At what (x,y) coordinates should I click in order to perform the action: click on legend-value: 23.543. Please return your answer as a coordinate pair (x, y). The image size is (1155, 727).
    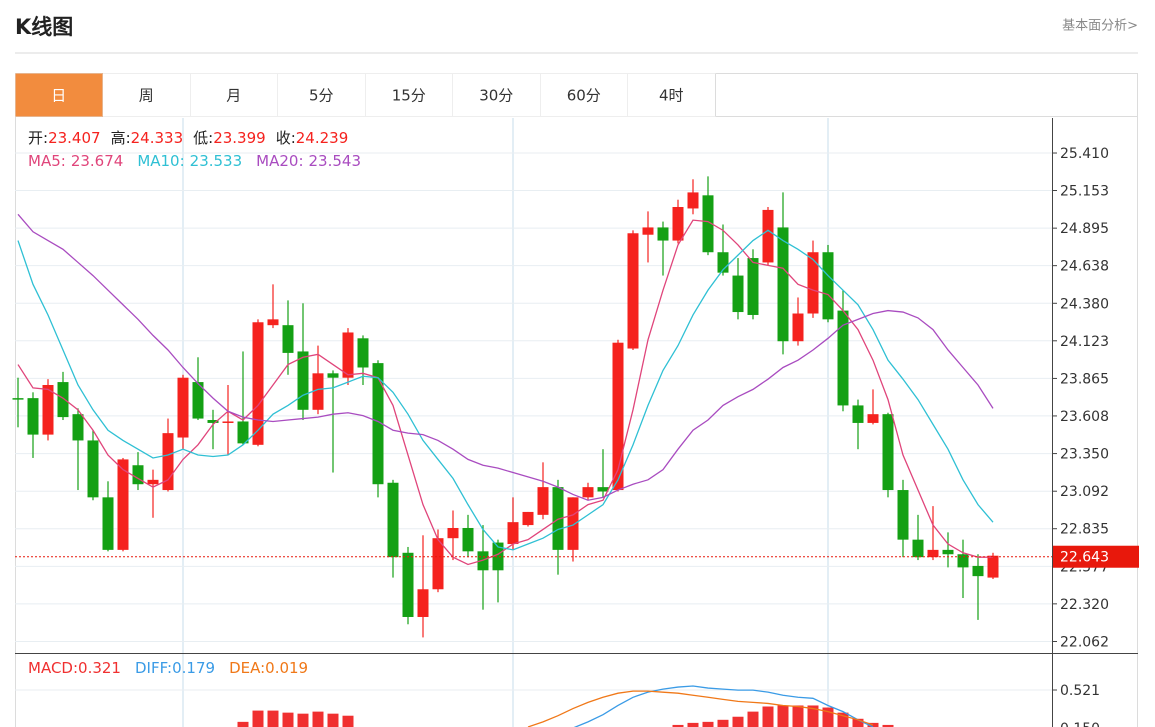
    Looking at the image, I should click on (335, 161).